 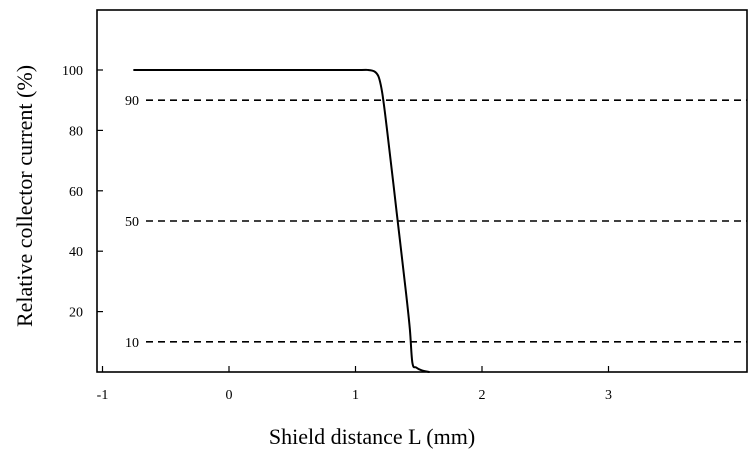 What do you see at coordinates (76, 313) in the screenshot?
I see `y-tick-label: 20` at bounding box center [76, 313].